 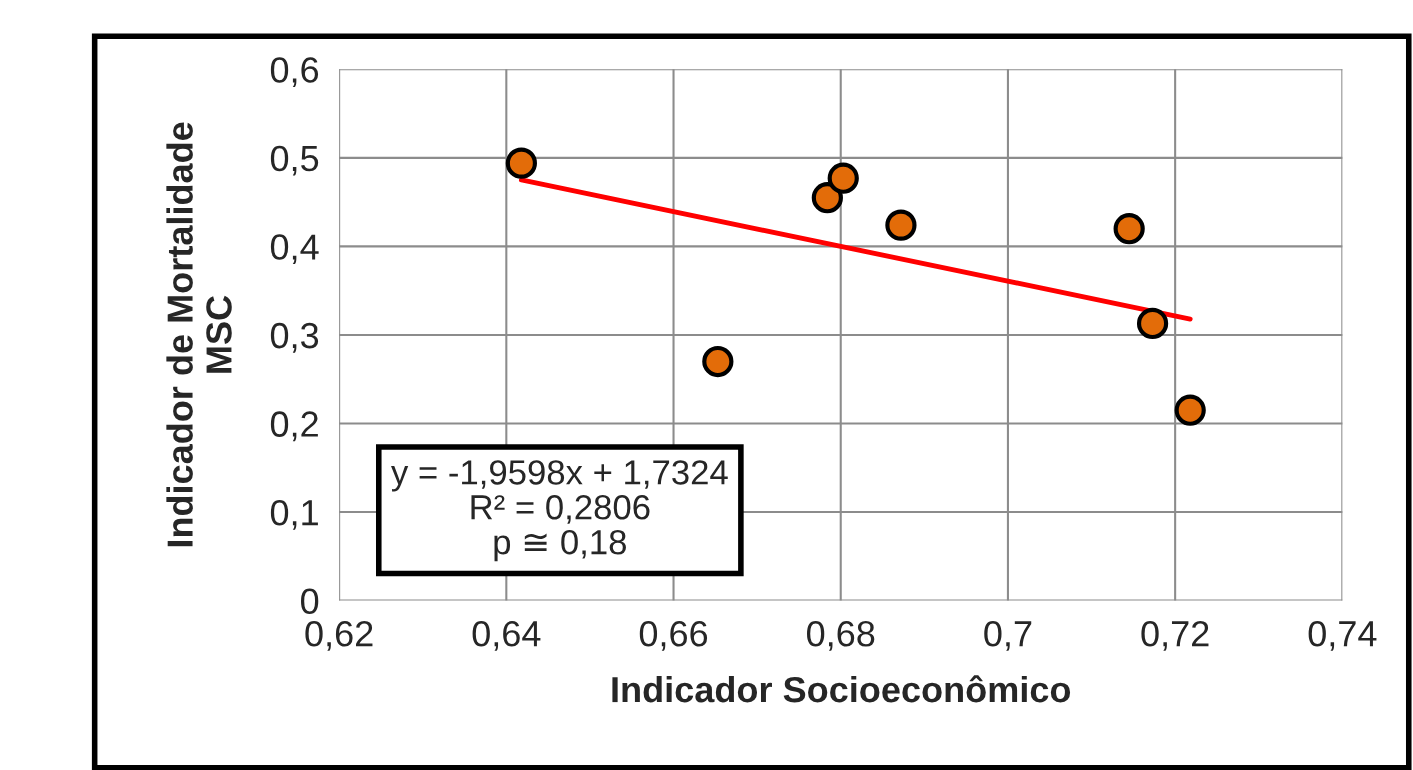 I want to click on y-tick-label: 0,1, so click(x=294, y=514).